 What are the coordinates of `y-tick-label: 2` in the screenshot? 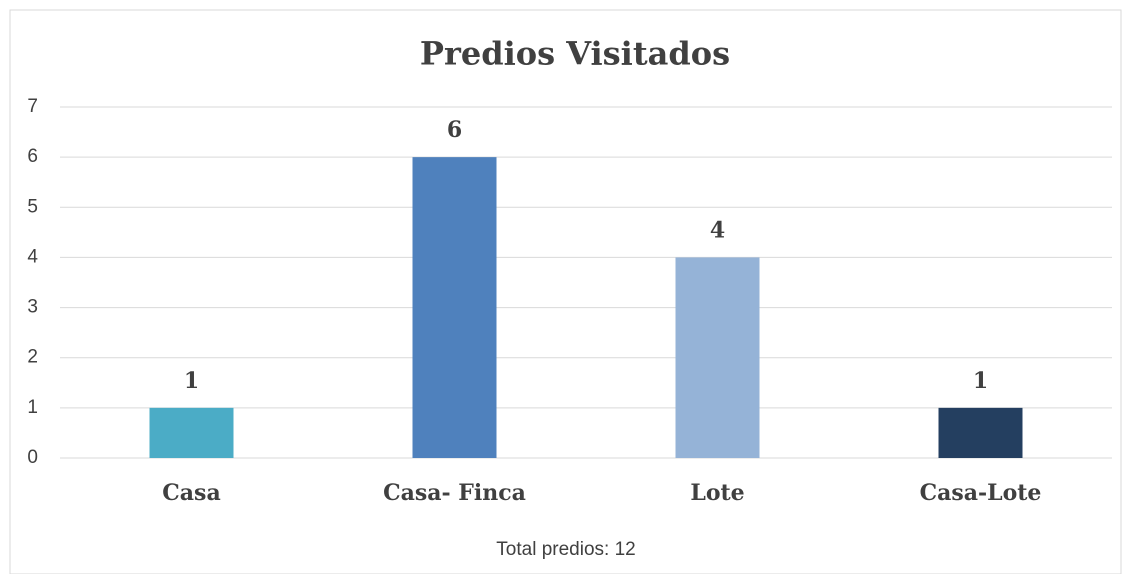 It's located at (32, 357).